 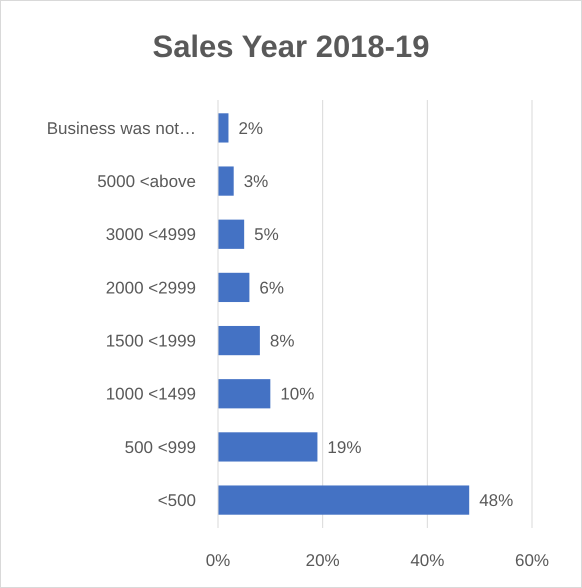 What do you see at coordinates (344, 447) in the screenshot?
I see `data-label: 19%` at bounding box center [344, 447].